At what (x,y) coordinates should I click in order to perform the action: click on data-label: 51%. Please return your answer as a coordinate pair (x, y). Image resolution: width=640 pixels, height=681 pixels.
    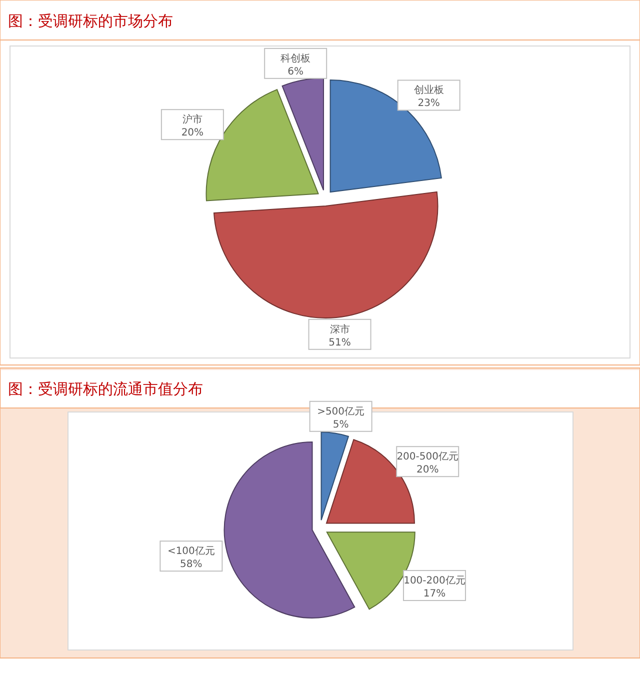
    Looking at the image, I should click on (339, 342).